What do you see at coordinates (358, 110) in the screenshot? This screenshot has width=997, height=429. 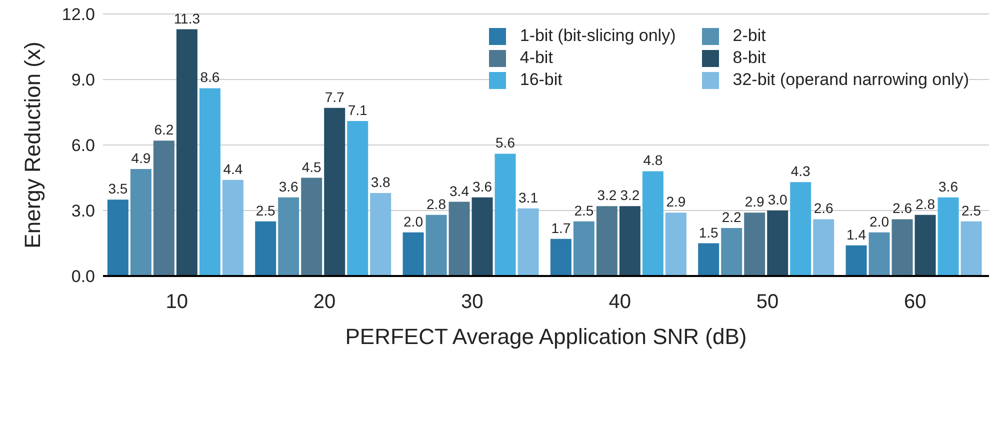 I see `data-label: 7.1` at bounding box center [358, 110].